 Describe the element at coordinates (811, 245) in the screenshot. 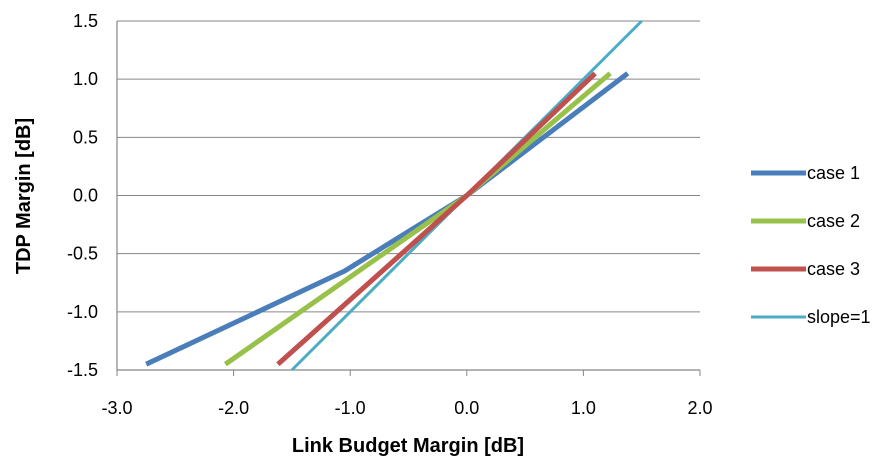

I see `legend: case 1 case 2 case 3 slope=1` at that location.